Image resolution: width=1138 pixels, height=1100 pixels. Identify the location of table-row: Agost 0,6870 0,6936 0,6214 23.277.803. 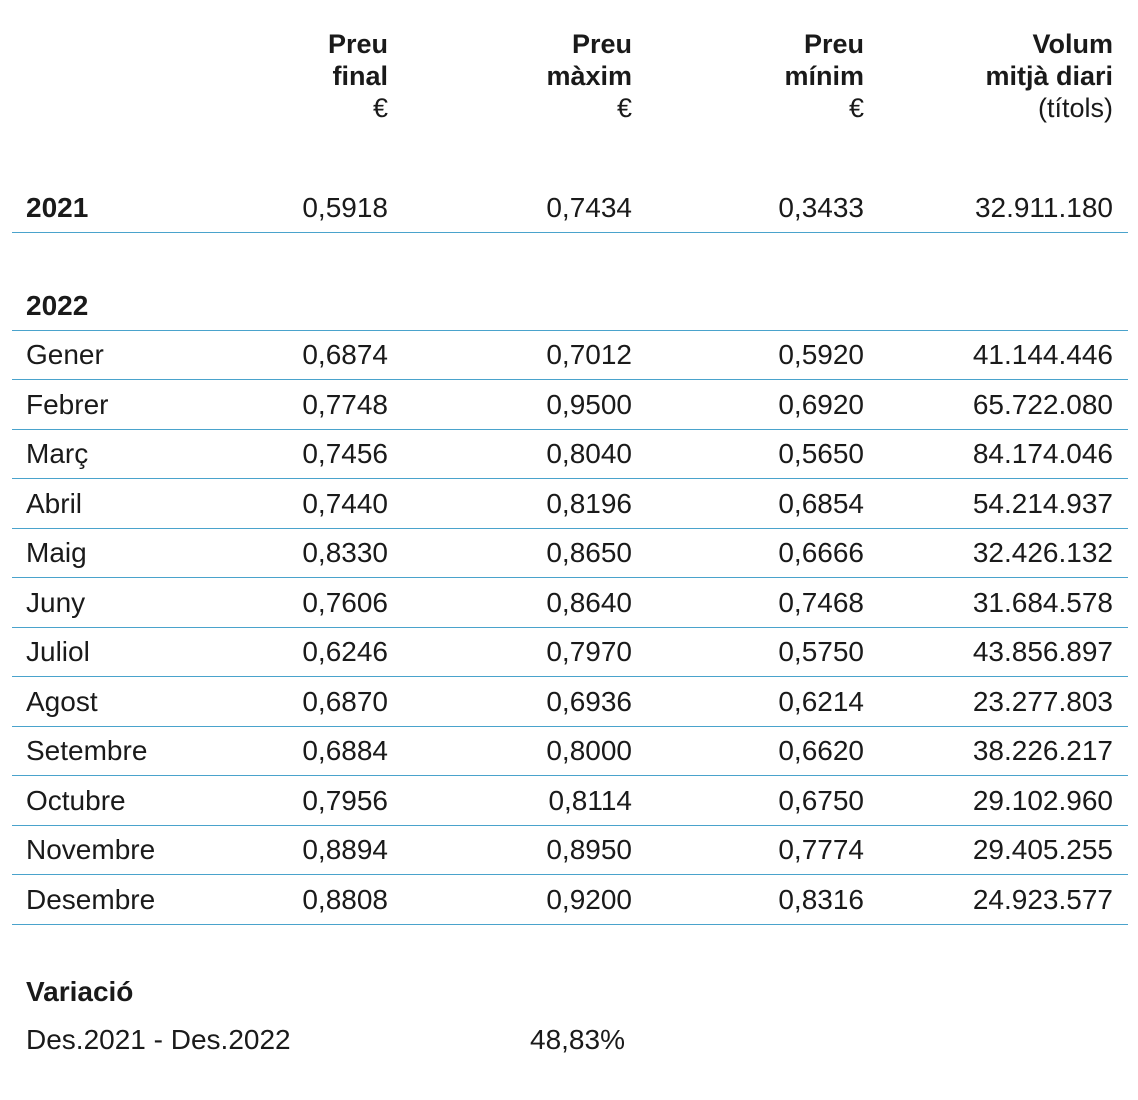
(570, 702).